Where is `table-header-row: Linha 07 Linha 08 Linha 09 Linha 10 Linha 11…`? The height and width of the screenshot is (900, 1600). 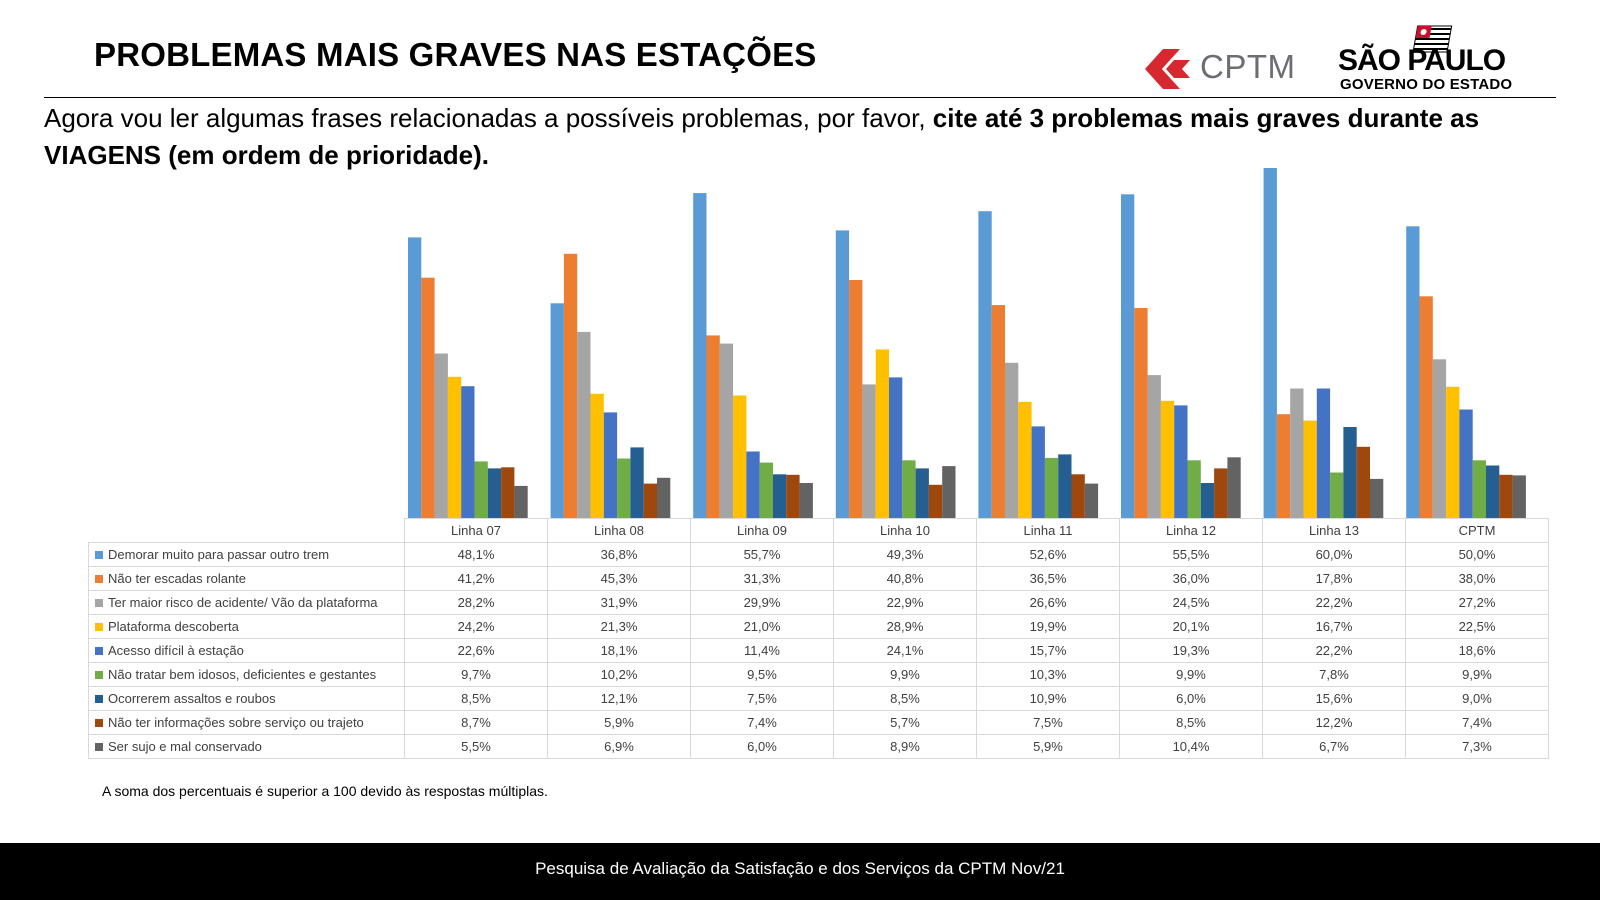
table-header-row: Linha 07 Linha 08 Linha 09 Linha 10 Linha 11… is located at coordinates (819, 530).